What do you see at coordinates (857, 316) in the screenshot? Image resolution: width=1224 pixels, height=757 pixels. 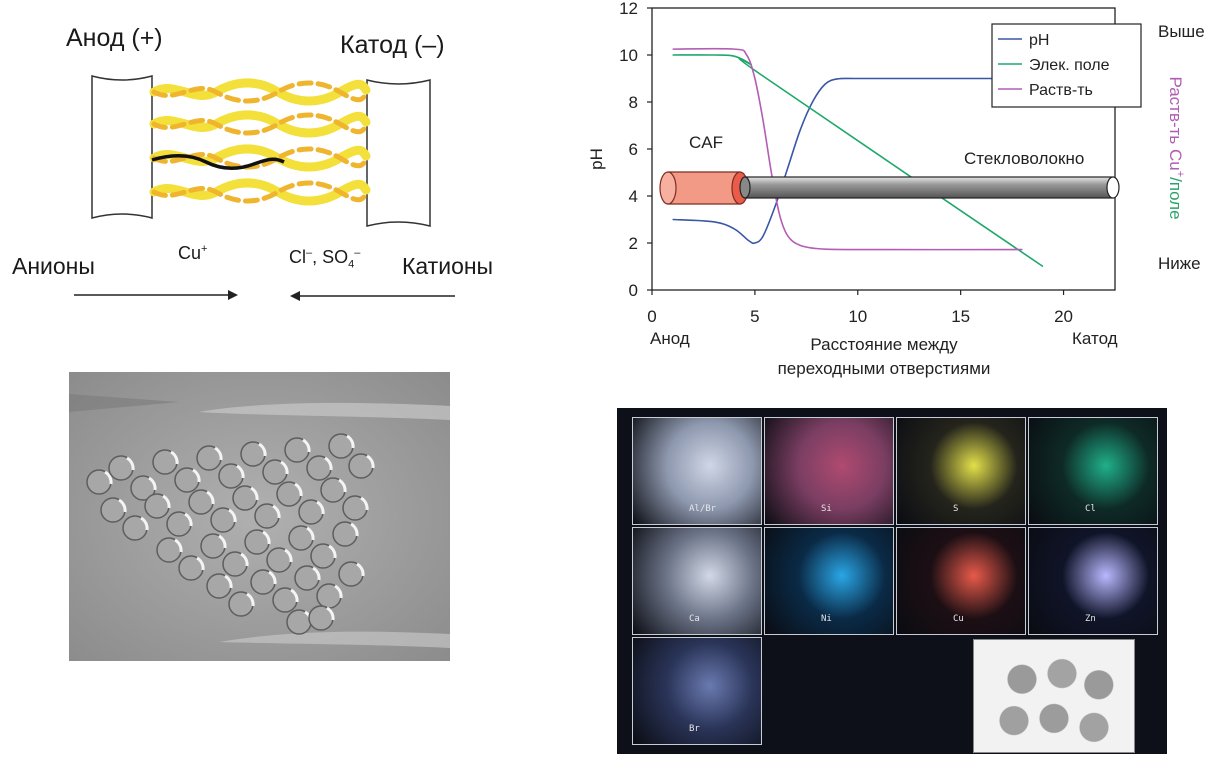 I see `x-tick-label: 10` at bounding box center [857, 316].